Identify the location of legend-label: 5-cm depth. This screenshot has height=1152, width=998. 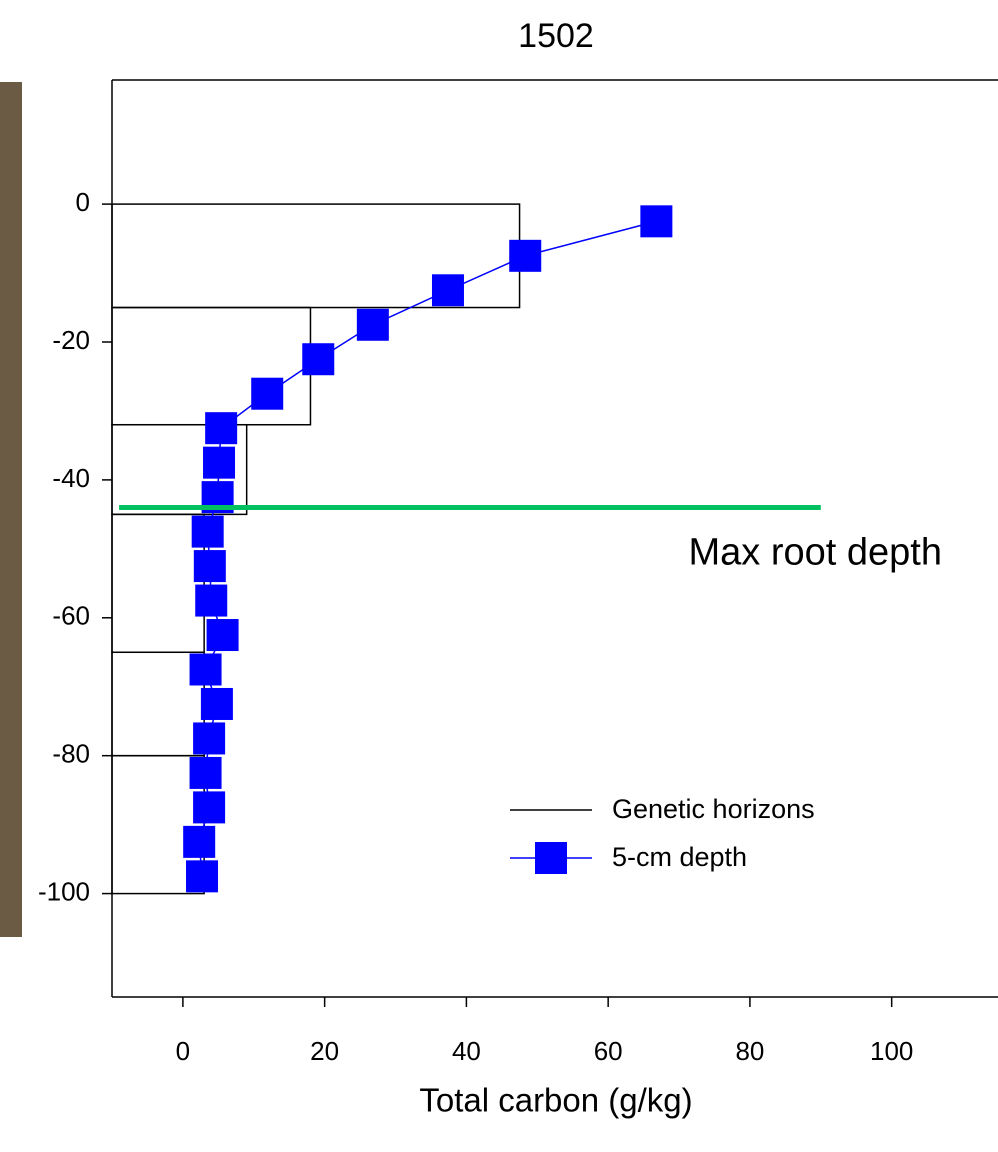
(679, 857).